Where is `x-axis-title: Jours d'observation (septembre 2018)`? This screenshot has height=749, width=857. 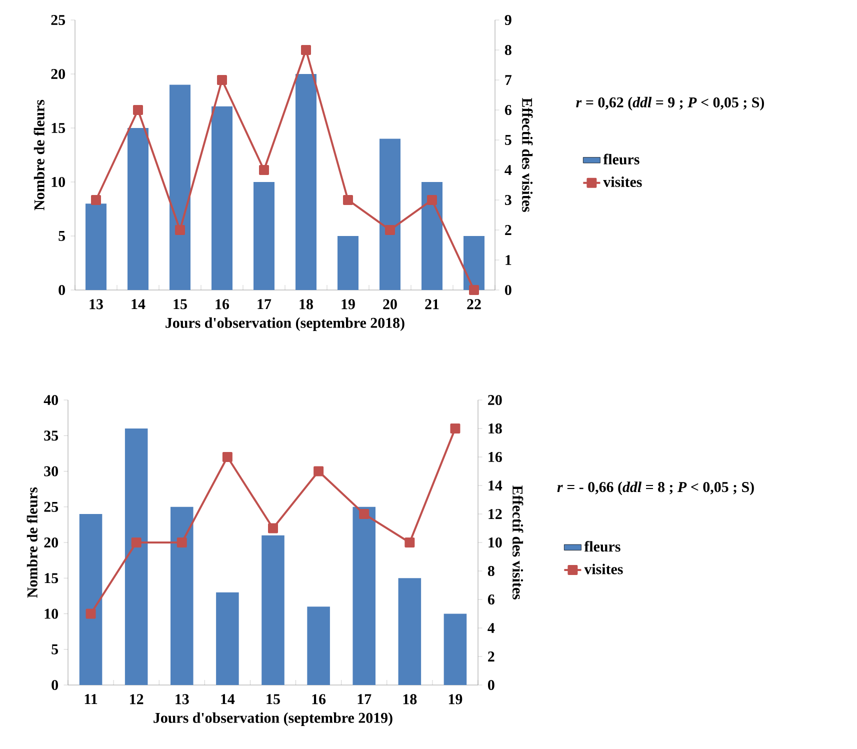 x-axis-title: Jours d'observation (septembre 2018) is located at coordinates (285, 324).